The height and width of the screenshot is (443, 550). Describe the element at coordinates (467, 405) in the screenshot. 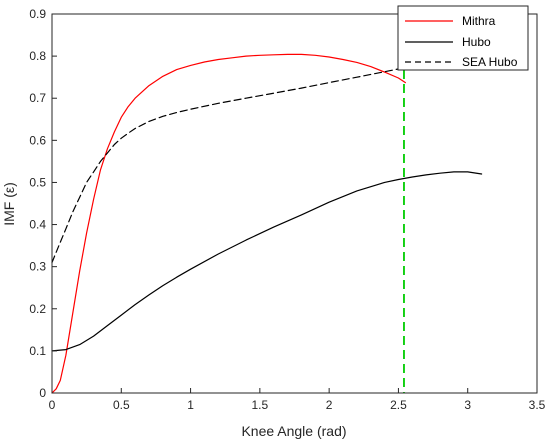

I see `x-tick-label-3: 3` at that location.